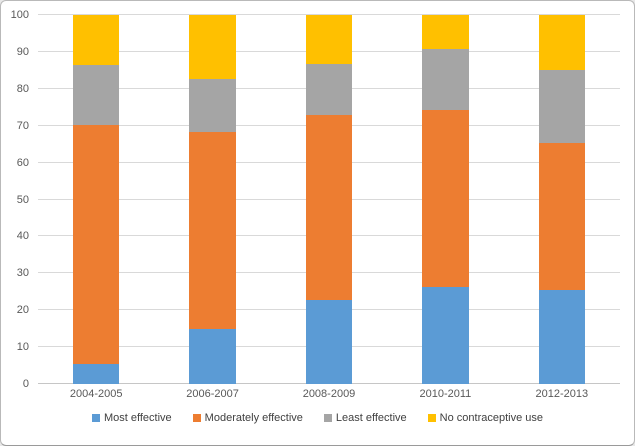 The height and width of the screenshot is (446, 635). Describe the element at coordinates (212, 394) in the screenshot. I see `x-category-label: 2006-2007` at that location.